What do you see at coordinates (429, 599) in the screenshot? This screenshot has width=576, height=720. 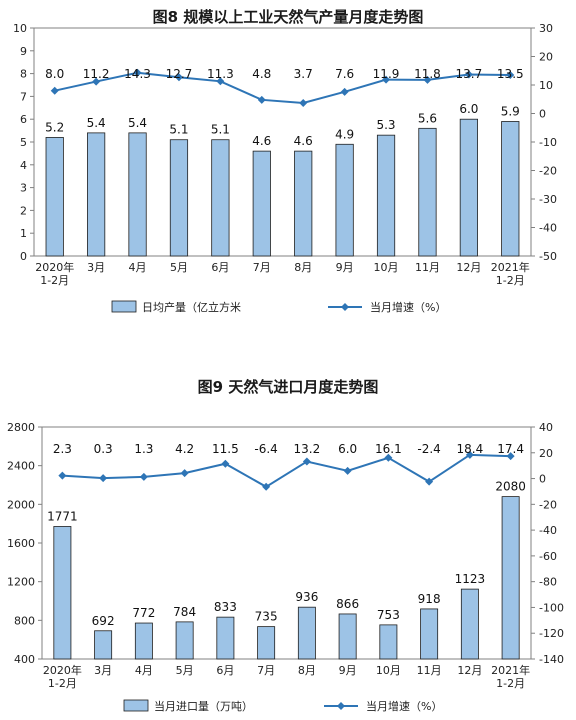 I see `bar-value-label: 918` at bounding box center [429, 599].